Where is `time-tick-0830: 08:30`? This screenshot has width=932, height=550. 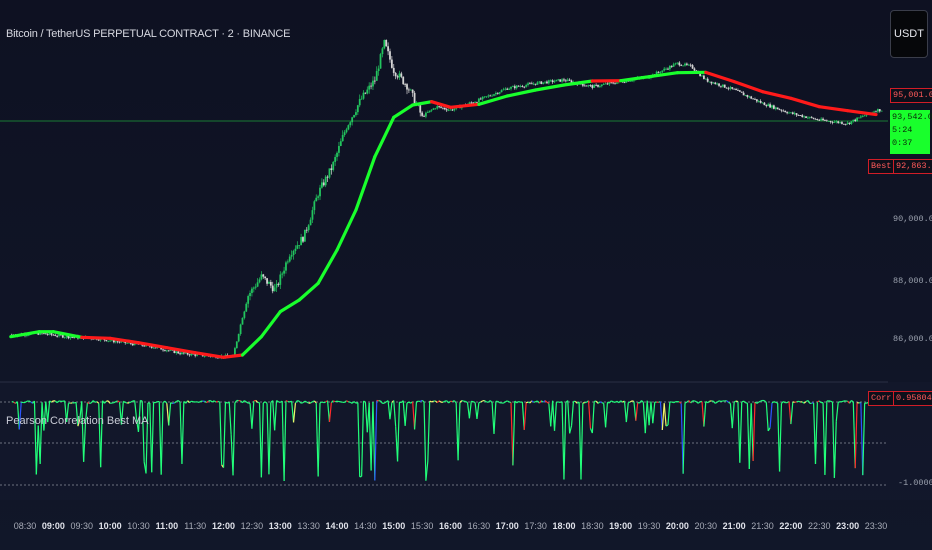
time-tick-0830: 08:30 is located at coordinates (25, 526).